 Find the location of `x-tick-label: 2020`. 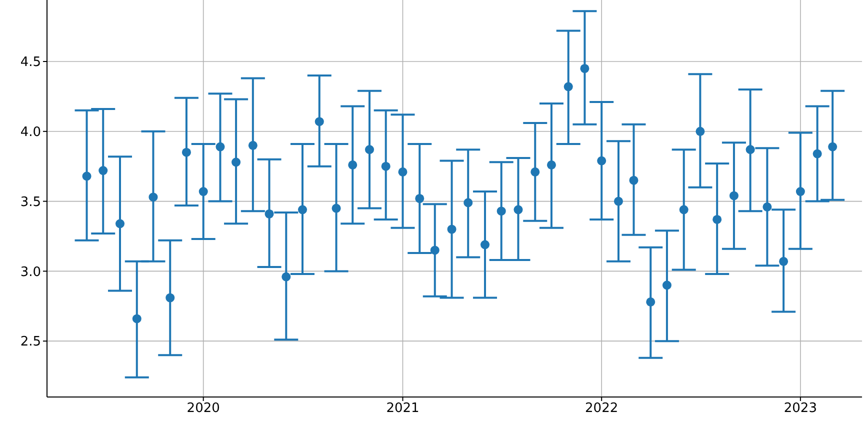

x-tick-label: 2020 is located at coordinates (203, 408).